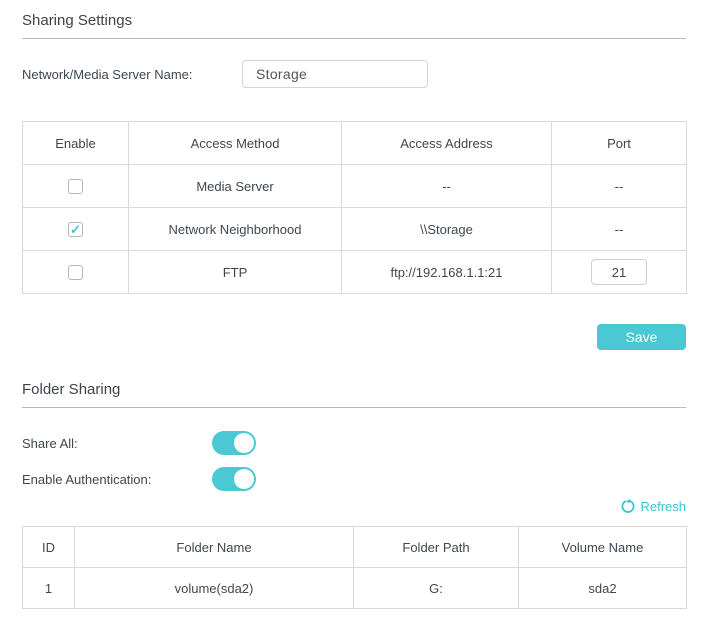 The height and width of the screenshot is (617, 704). Describe the element at coordinates (602, 588) in the screenshot. I see `volume-name-cell: sda2` at that location.